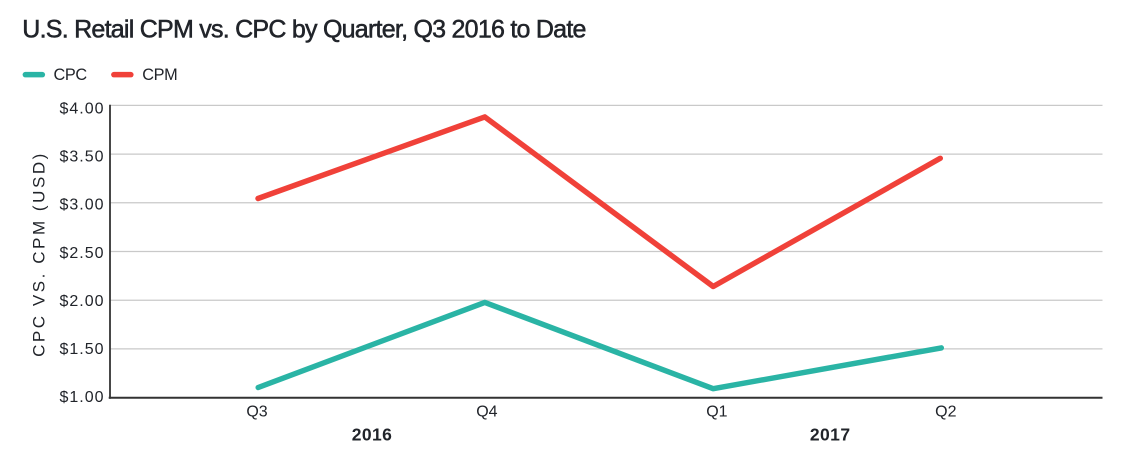 Image resolution: width=1128 pixels, height=460 pixels. I want to click on svg-text: Q2, so click(945, 412).